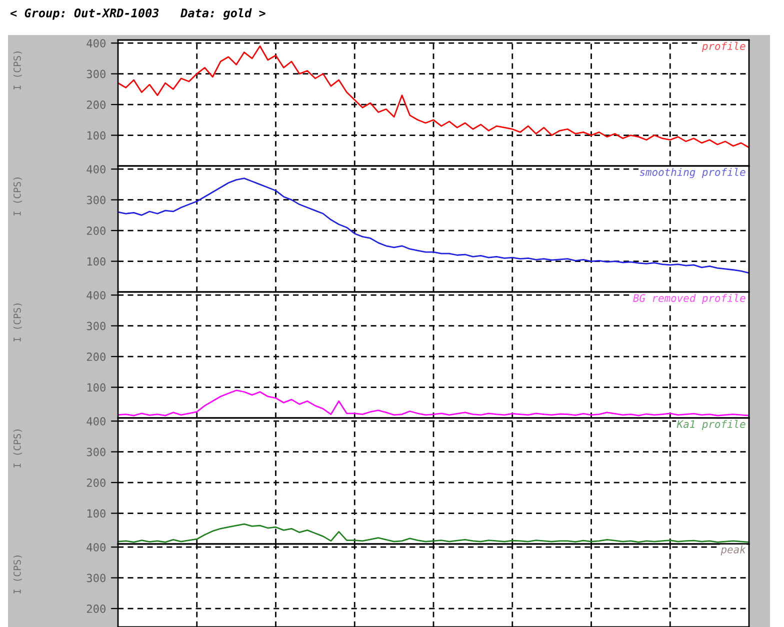 This screenshot has width=784, height=627. I want to click on text: profile, so click(724, 47).